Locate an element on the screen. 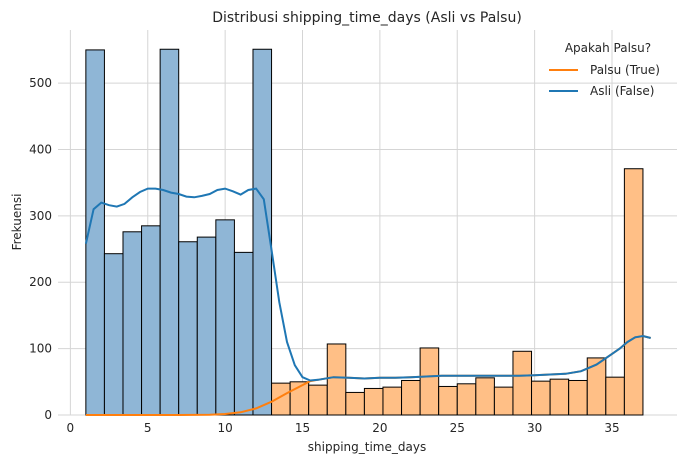 Image resolution: width=687 pixels, height=463 pixels. x-tick-label: 5 is located at coordinates (148, 428).